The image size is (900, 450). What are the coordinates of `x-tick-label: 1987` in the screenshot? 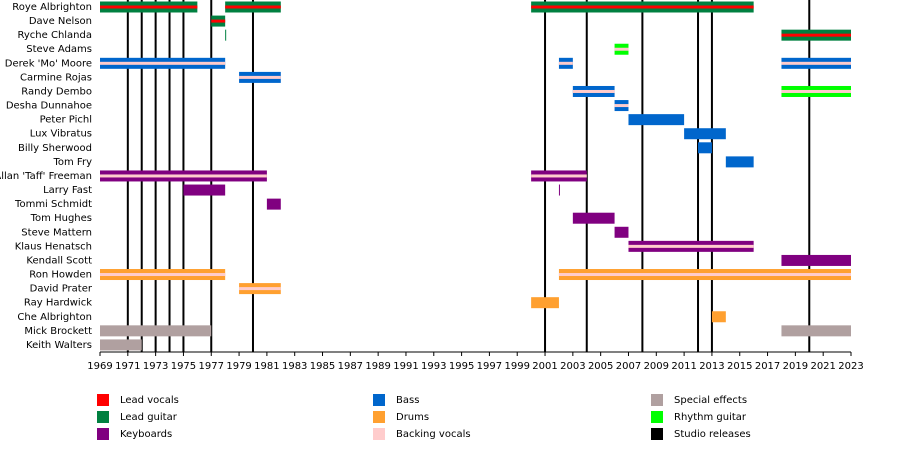 It's located at (350, 366).